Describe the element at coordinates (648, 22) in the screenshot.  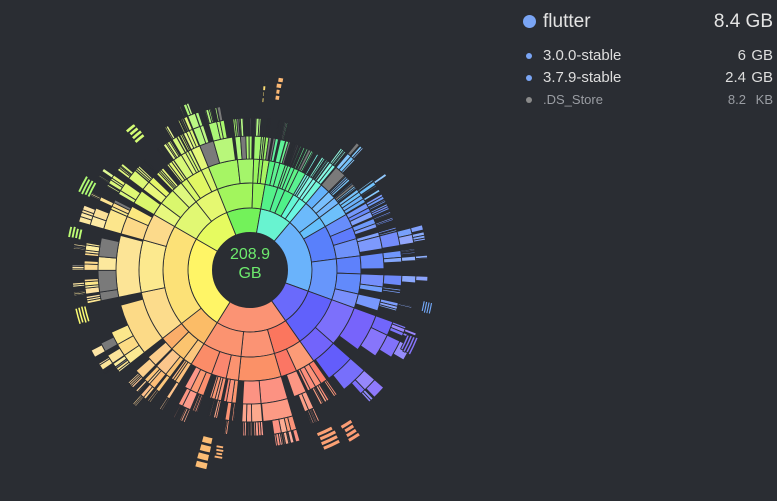
I see `legend-selected-item: flutter 8.4 GB` at that location.